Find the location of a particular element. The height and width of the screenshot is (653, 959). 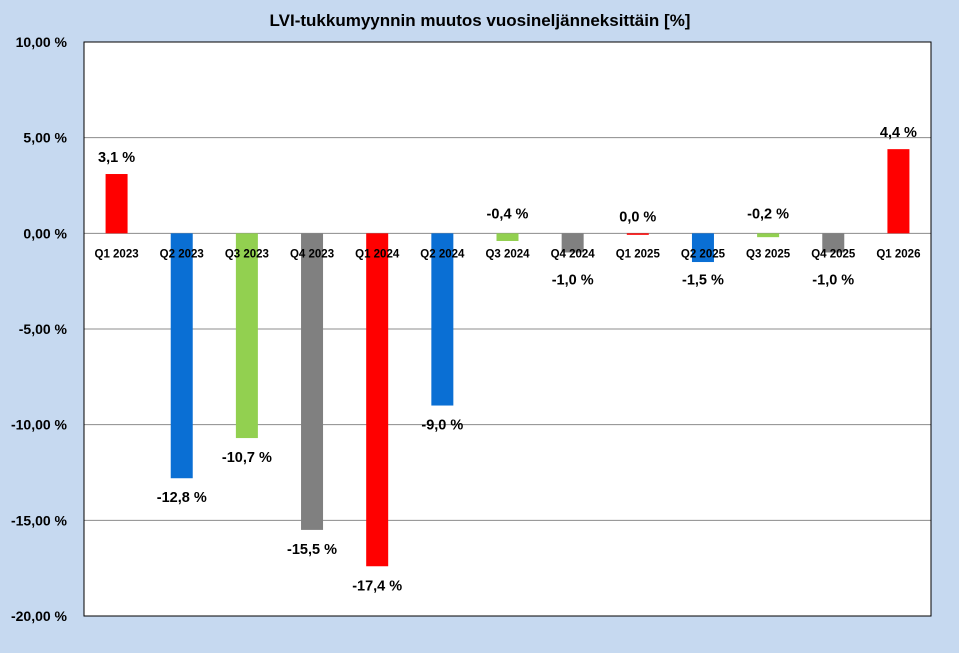

x-tick-label: Q3 2024 is located at coordinates (507, 254).